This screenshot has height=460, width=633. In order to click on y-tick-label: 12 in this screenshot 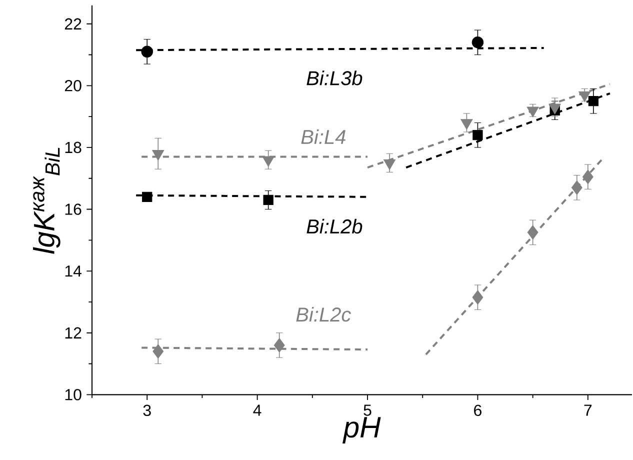, I will do `click(73, 332)`.